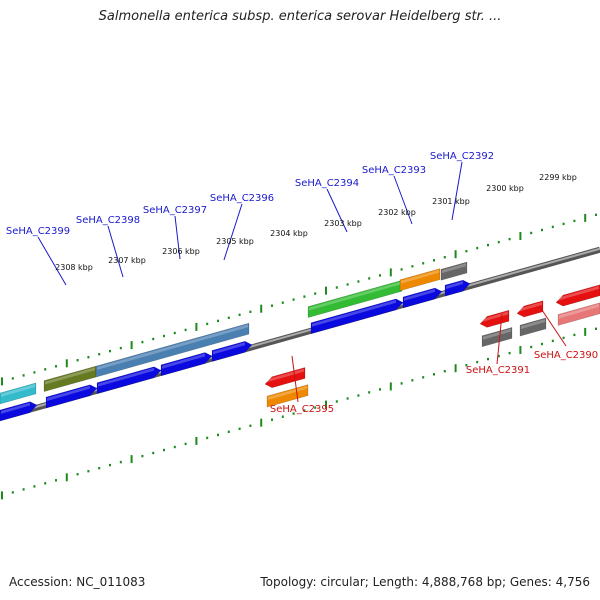 The width and height of the screenshot is (600, 600). Describe the element at coordinates (287, 392) in the screenshot. I see `reverse-gene-orange-gloss` at that location.